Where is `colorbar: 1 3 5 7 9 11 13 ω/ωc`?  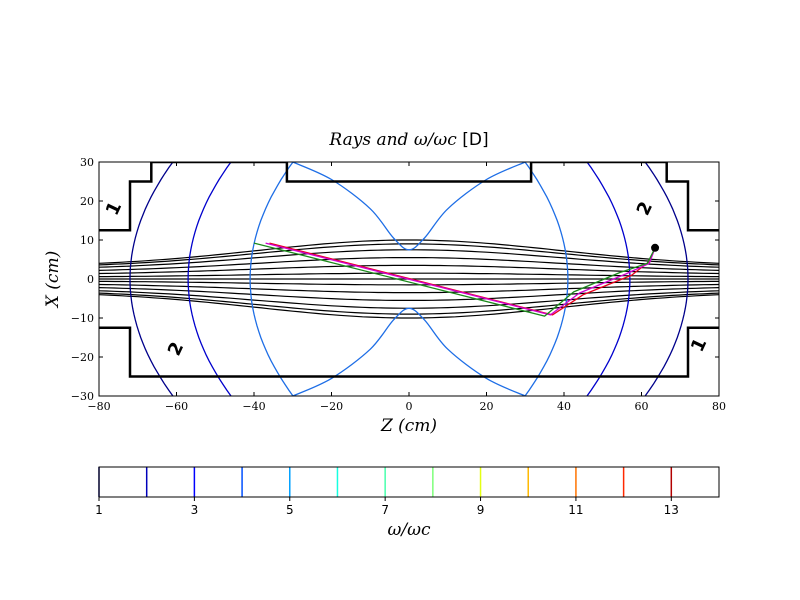
colorbar: 1 3 5 7 9 11 13 ω/ωc is located at coordinates (407, 503).